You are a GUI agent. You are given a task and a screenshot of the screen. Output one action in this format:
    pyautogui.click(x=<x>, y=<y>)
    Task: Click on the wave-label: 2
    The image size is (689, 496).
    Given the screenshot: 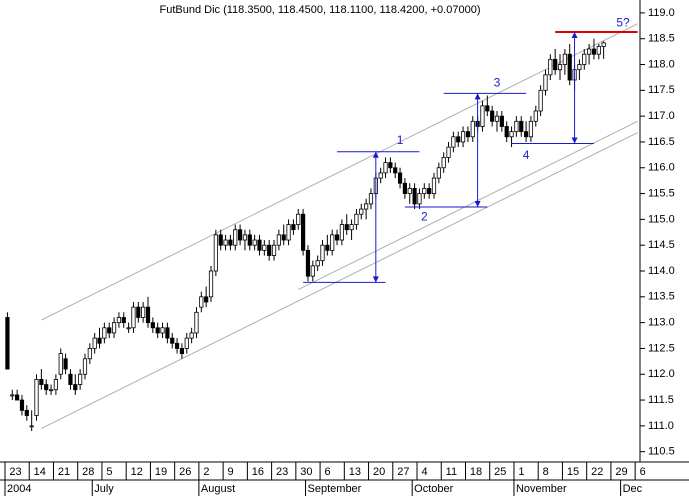 What is the action you would take?
    pyautogui.click(x=424, y=216)
    